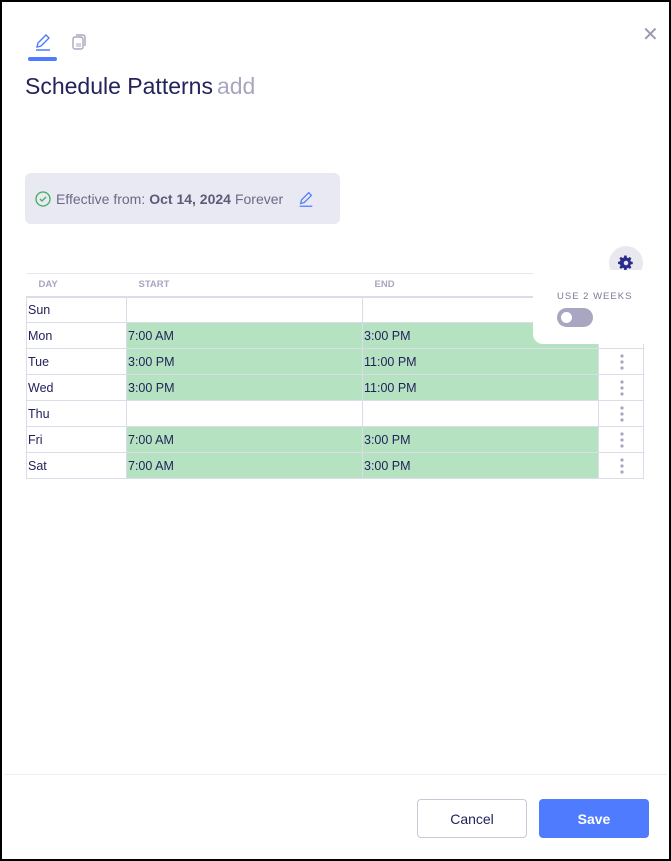 Image resolution: width=671 pixels, height=861 pixels. Describe the element at coordinates (43, 198) in the screenshot. I see `check-circle-icon` at that location.